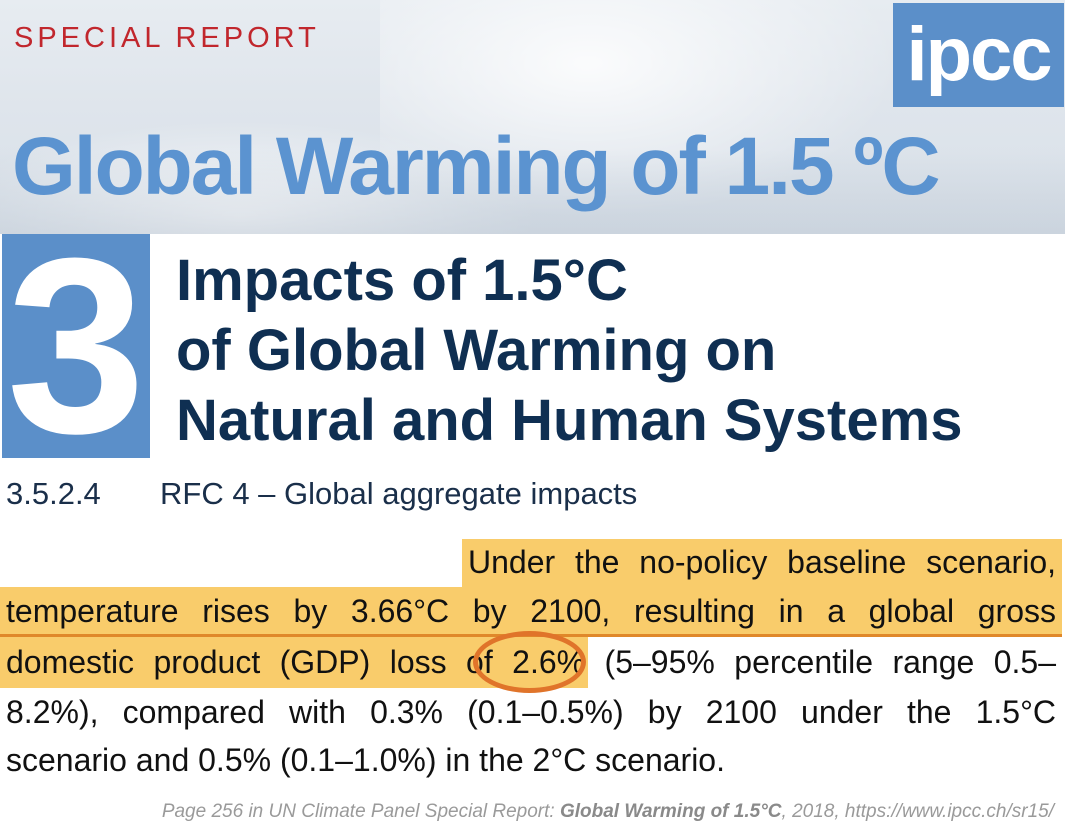 This screenshot has width=1065, height=835. Describe the element at coordinates (76, 346) in the screenshot. I see `chapter-number-box: 3` at that location.